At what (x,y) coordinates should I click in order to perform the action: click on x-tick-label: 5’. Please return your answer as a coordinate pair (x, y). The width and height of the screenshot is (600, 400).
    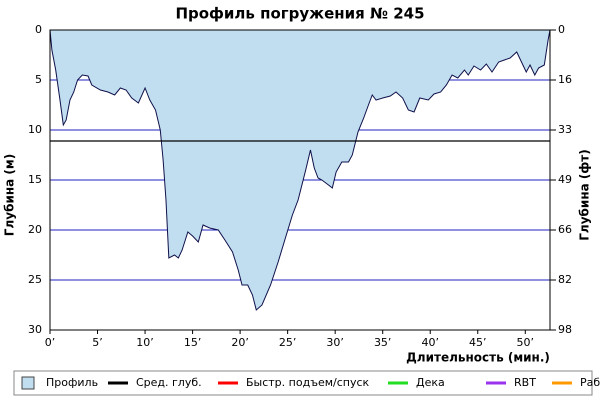
    Looking at the image, I should click on (97, 342).